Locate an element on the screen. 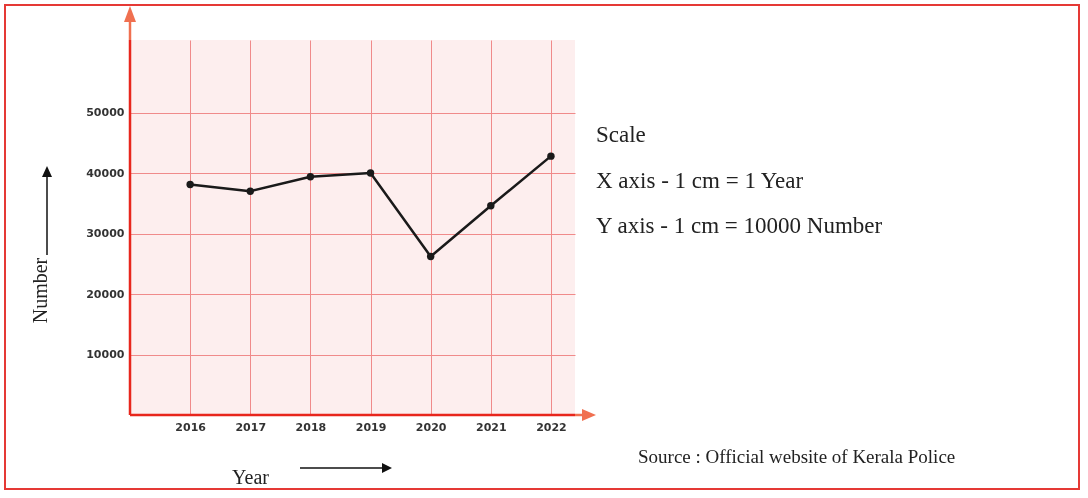  y-tick-label: 40000 is located at coordinates (105, 173).